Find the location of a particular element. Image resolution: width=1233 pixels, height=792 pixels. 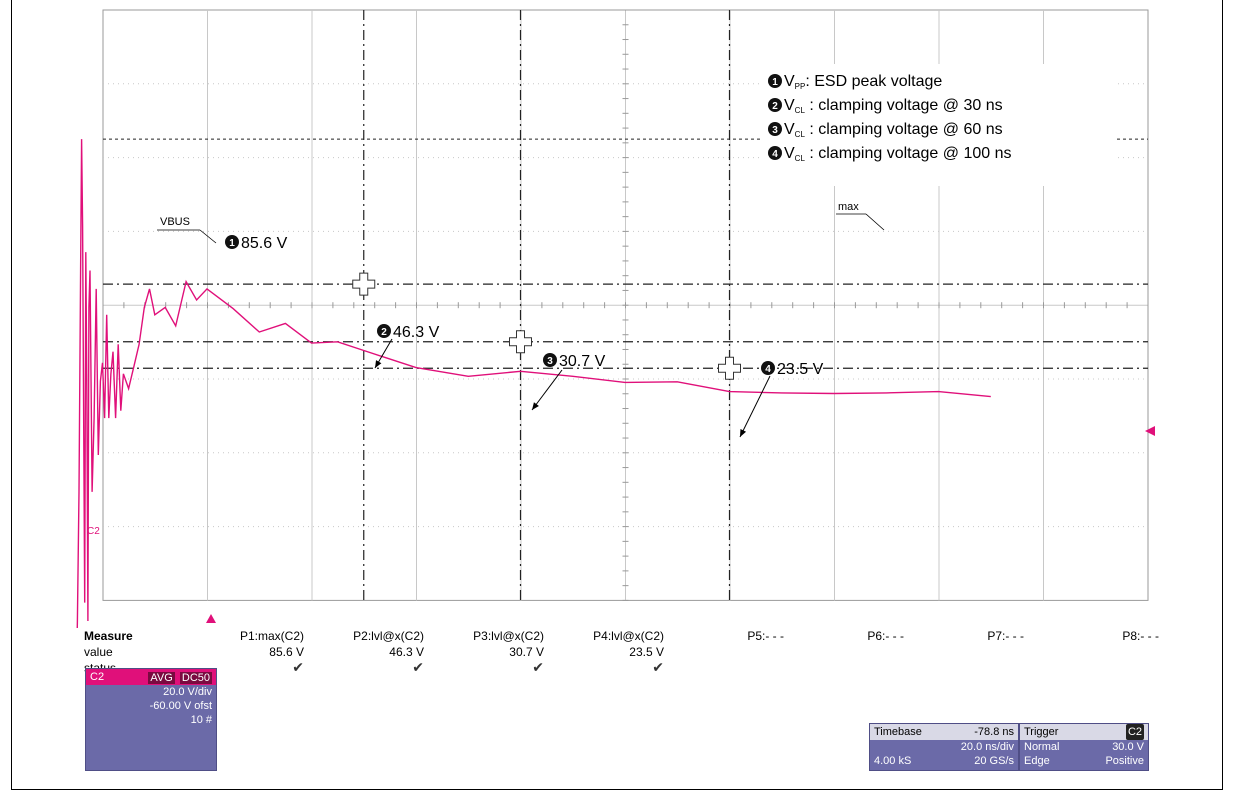

avg-badge: AVG is located at coordinates (161, 678).